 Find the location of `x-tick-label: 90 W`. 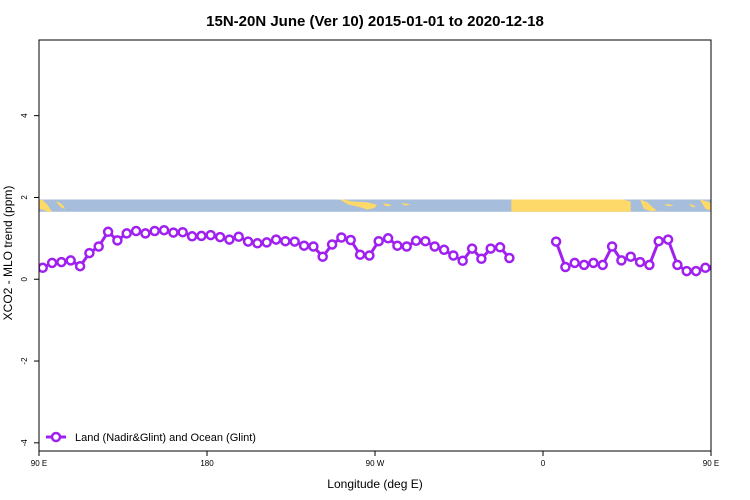

x-tick-label: 90 W is located at coordinates (375, 463).